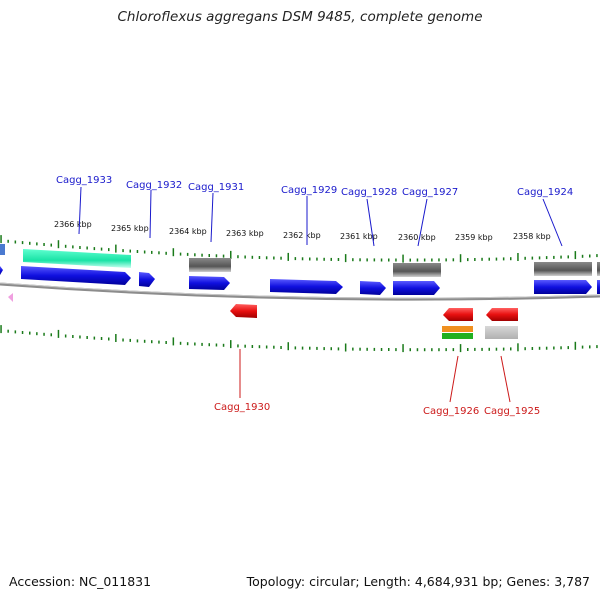 The image size is (600, 600). Describe the element at coordinates (309, 190) in the screenshot. I see `gene-label-cagg-1929: Cagg_1929` at that location.